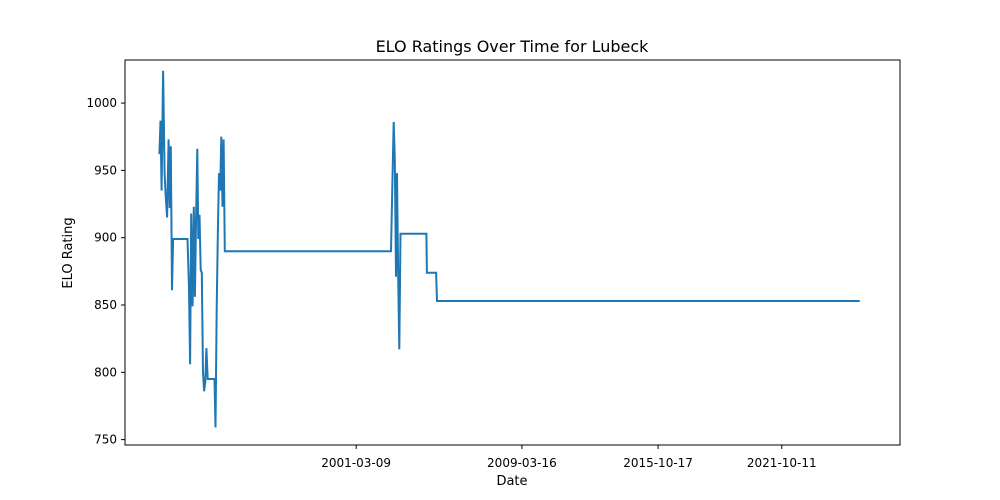 Image resolution: width=1000 pixels, height=500 pixels. Describe the element at coordinates (105, 271) in the screenshot. I see `y-axis: 750 800 850 900 950 1000` at that location.